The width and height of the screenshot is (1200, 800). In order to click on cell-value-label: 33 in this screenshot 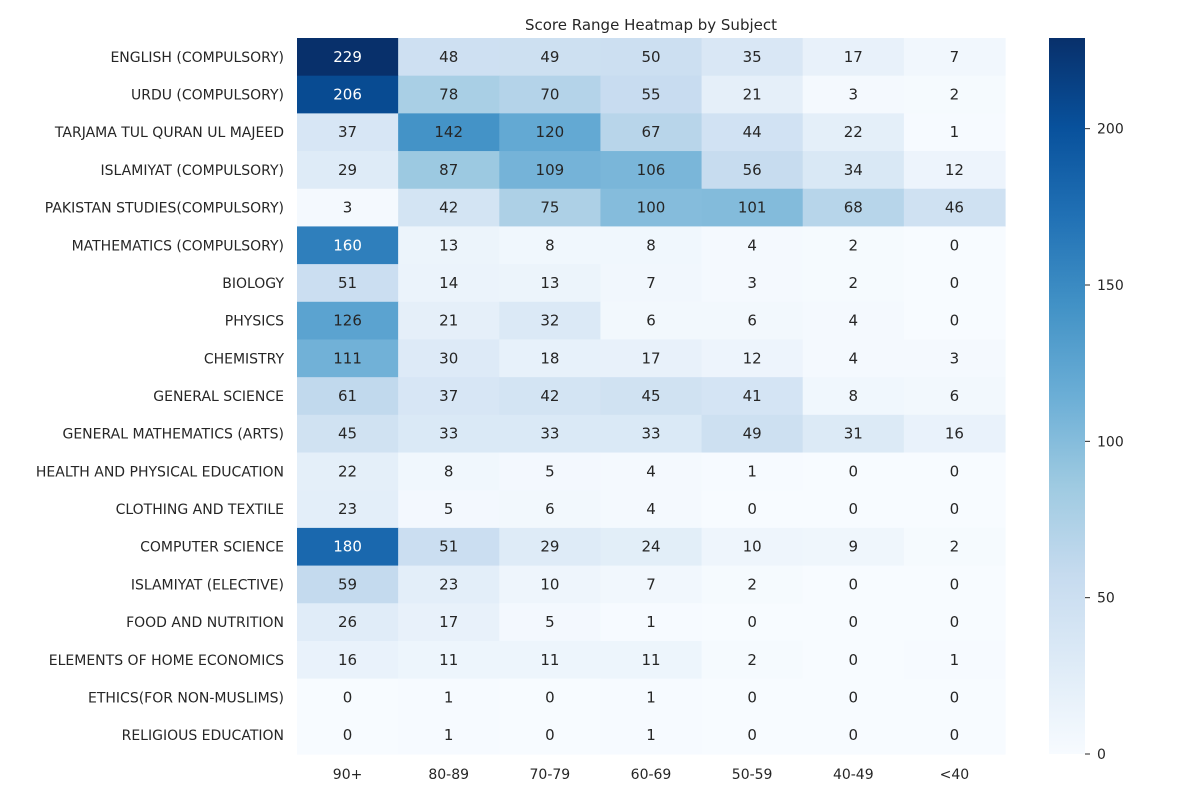, I will do `click(549, 434)`.